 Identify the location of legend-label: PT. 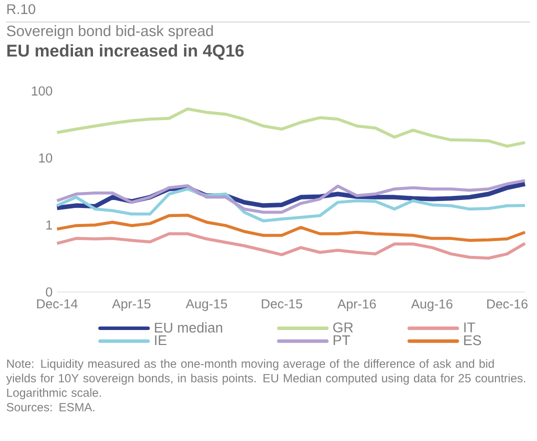
(342, 340).